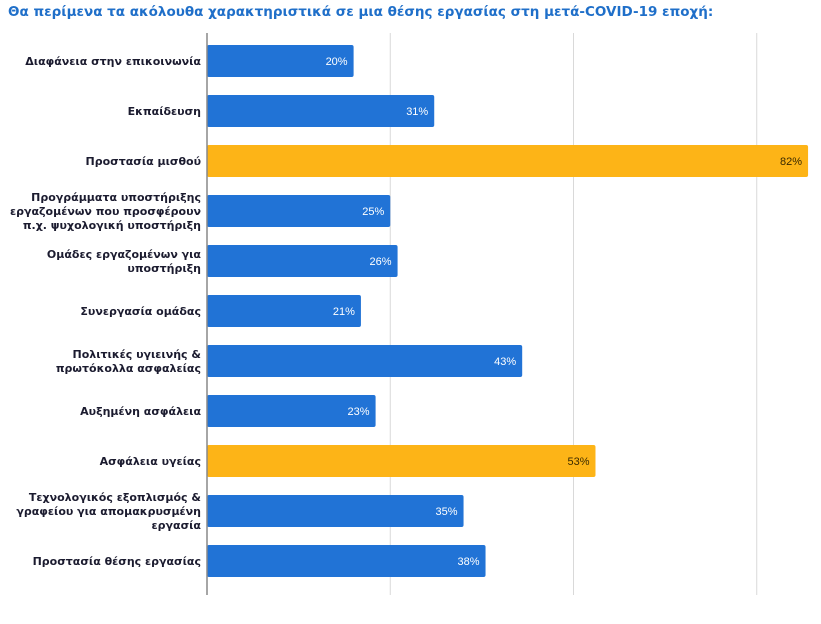  I want to click on category-label-line: Ασφάλεια υγείας, so click(150, 461).